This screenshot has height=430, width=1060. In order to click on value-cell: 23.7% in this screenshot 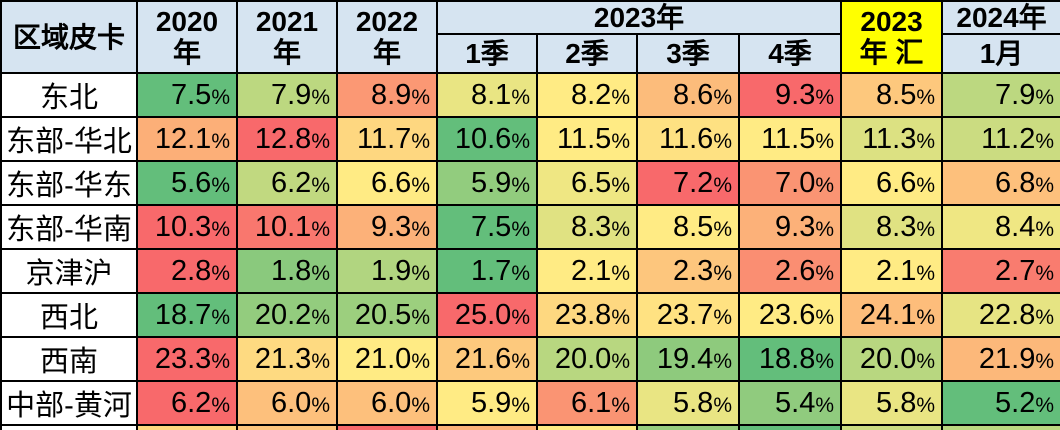, I will do `click(688, 315)`.